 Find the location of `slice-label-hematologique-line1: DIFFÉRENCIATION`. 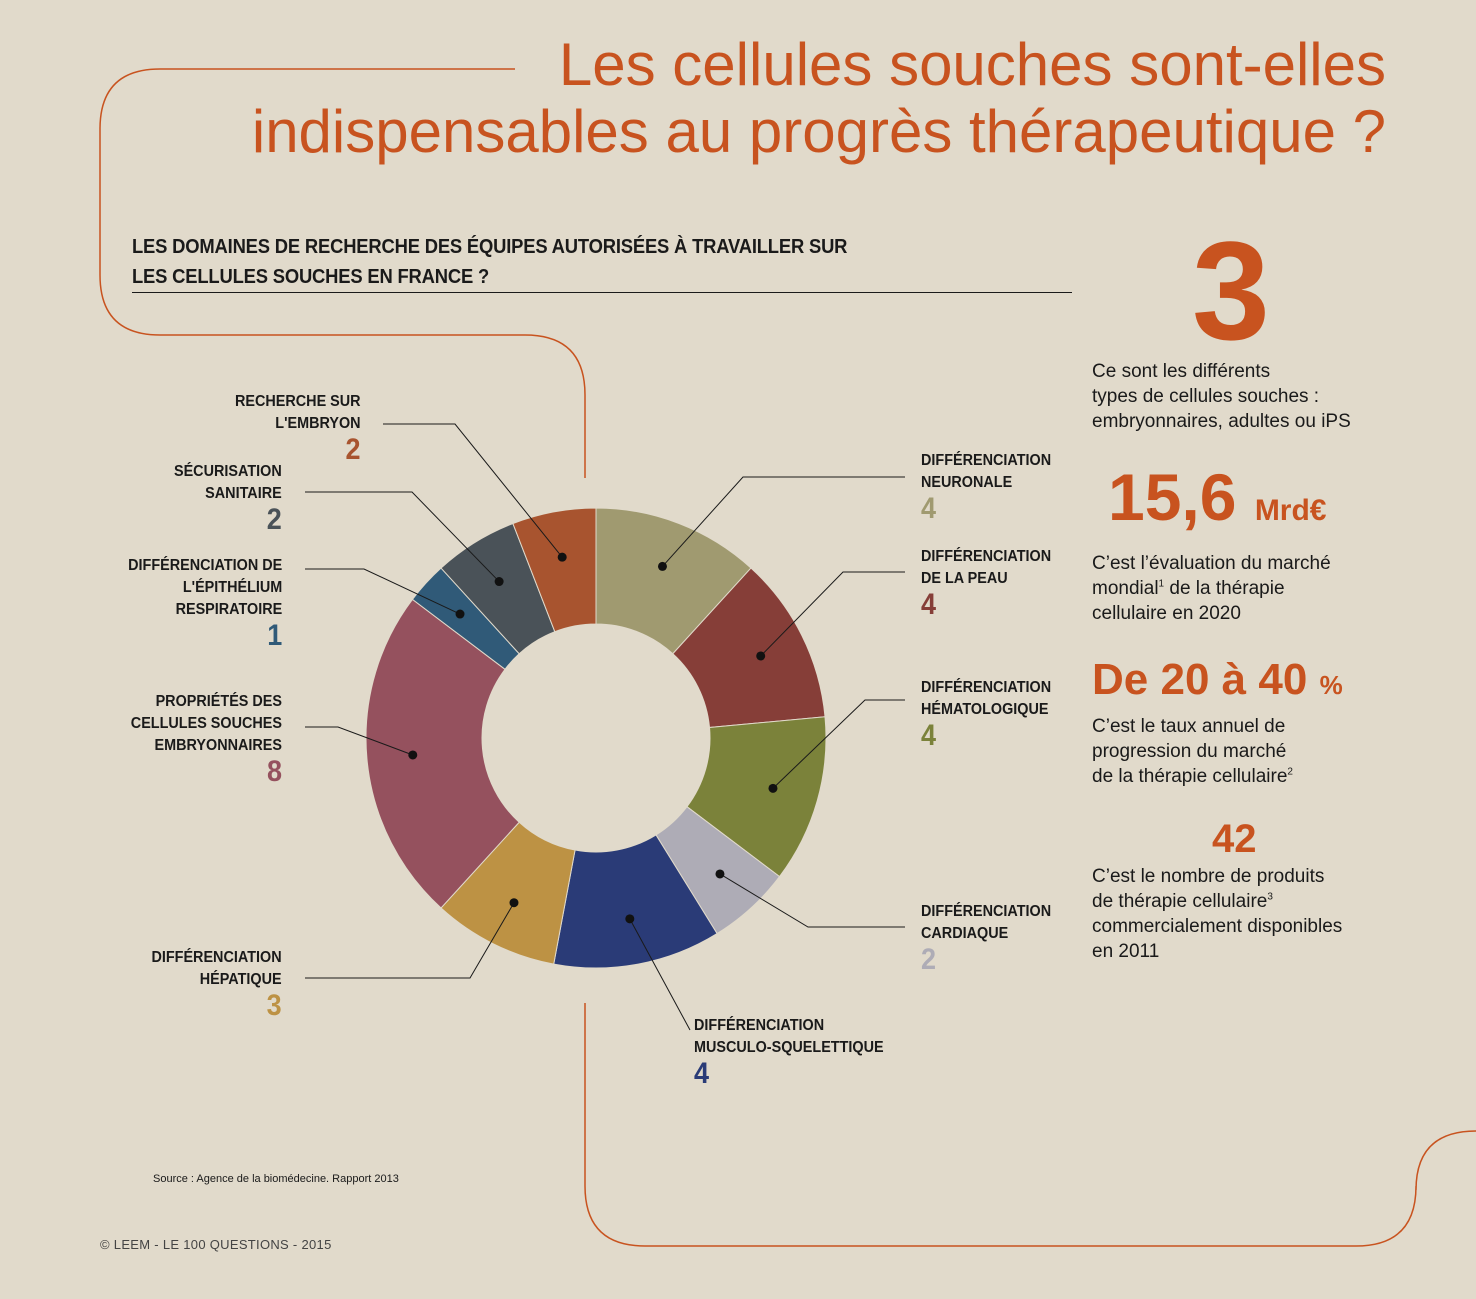

slice-label-hematologique-line1: DIFFÉRENCIATION is located at coordinates (986, 687).